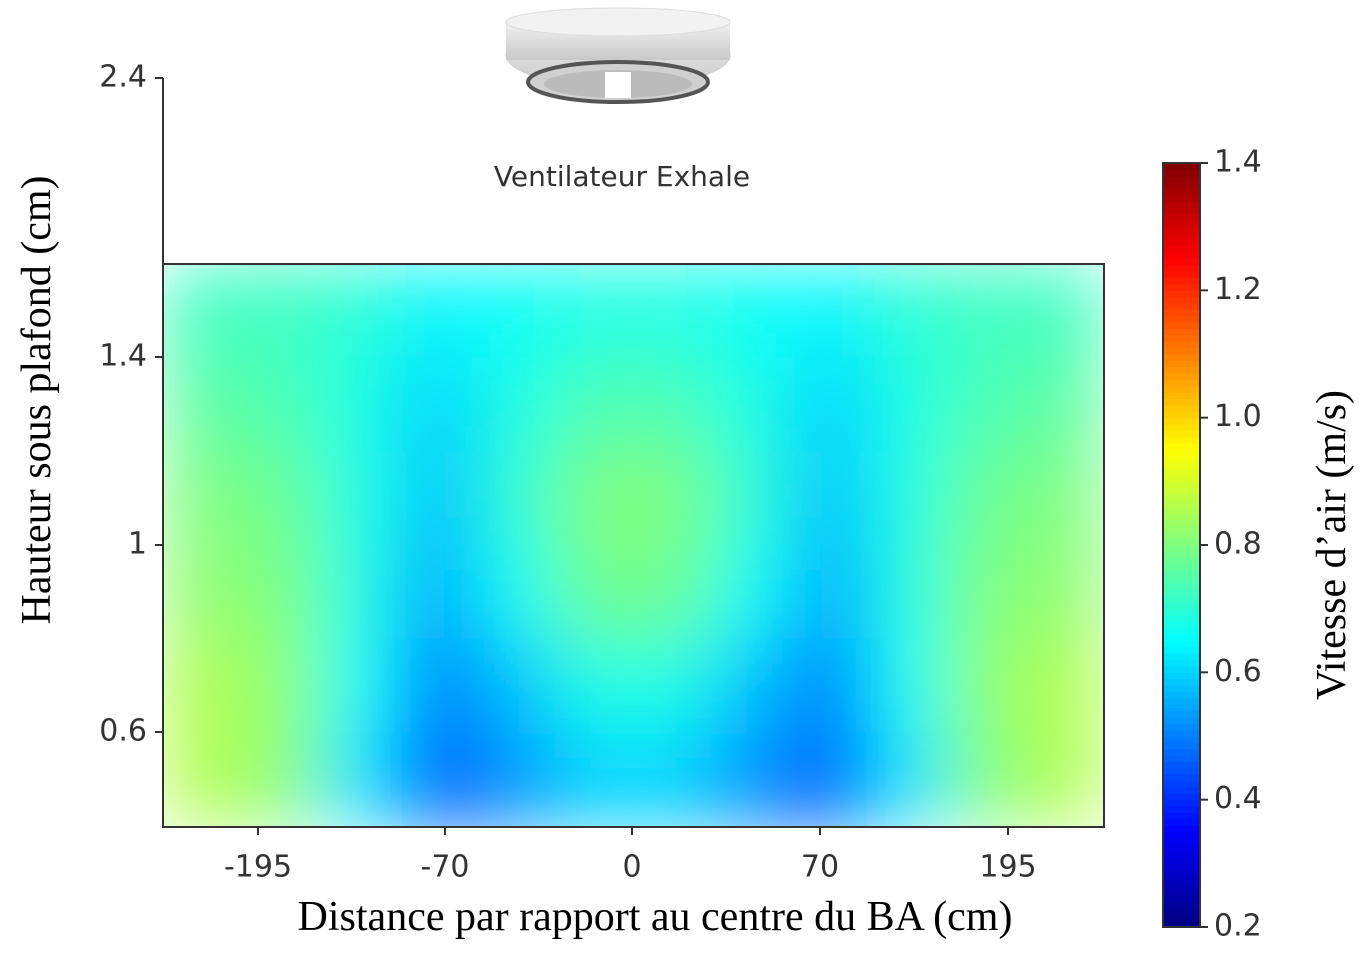  I want to click on x-tick-label: 195, so click(1007, 867).